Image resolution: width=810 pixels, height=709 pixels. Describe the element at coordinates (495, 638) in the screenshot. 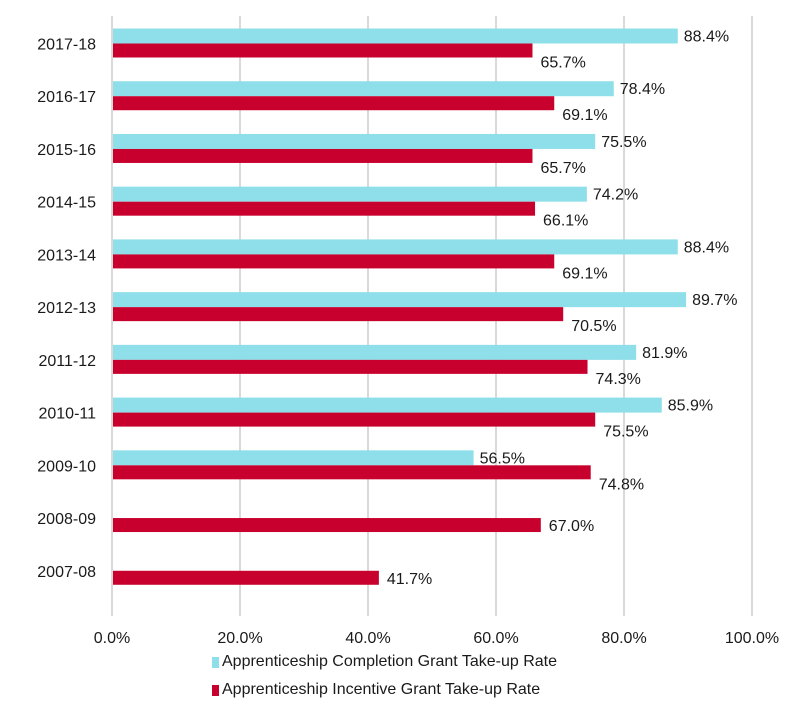

I see `x-tick-label: 60.0%` at that location.